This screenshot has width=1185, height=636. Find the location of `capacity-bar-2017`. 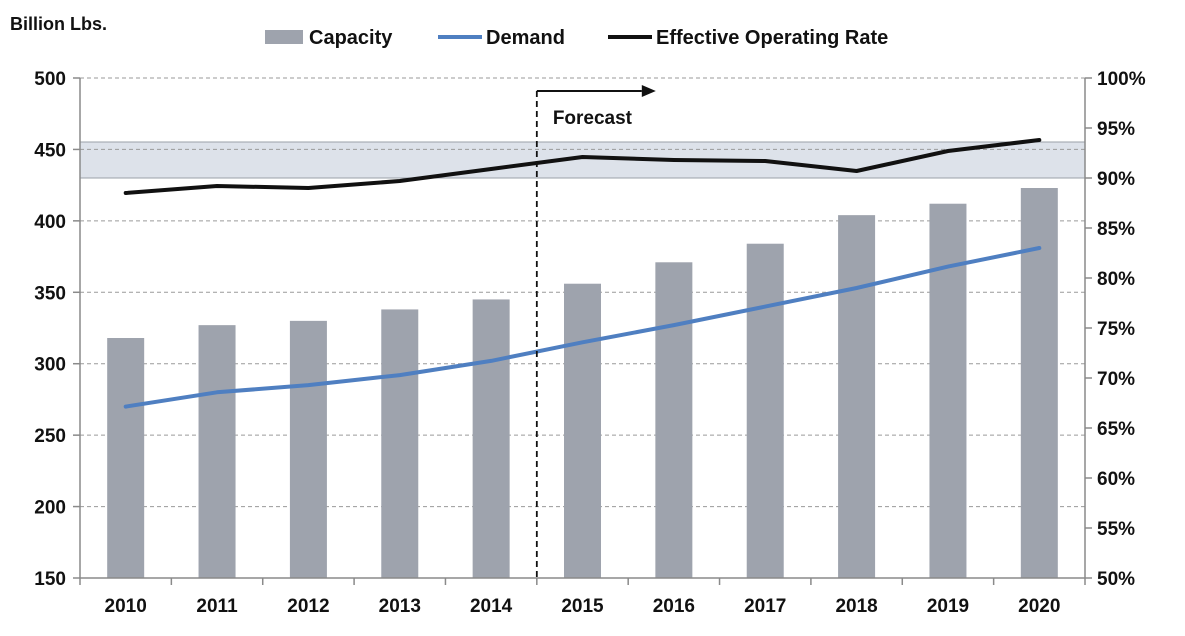

capacity-bar-2017 is located at coordinates (765, 410).